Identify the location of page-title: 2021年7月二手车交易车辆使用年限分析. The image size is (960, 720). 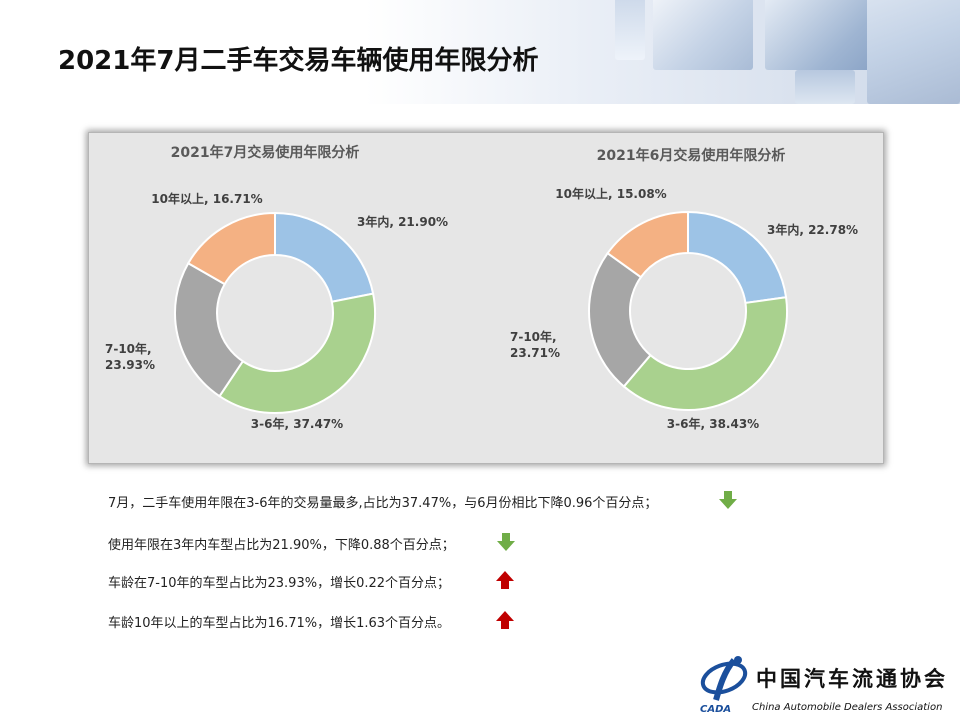
(298, 61).